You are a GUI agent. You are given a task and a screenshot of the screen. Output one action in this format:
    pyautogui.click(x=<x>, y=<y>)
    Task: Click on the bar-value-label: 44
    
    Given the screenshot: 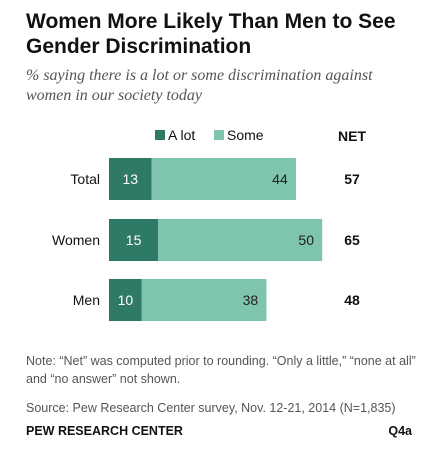 What is the action you would take?
    pyautogui.click(x=280, y=179)
    